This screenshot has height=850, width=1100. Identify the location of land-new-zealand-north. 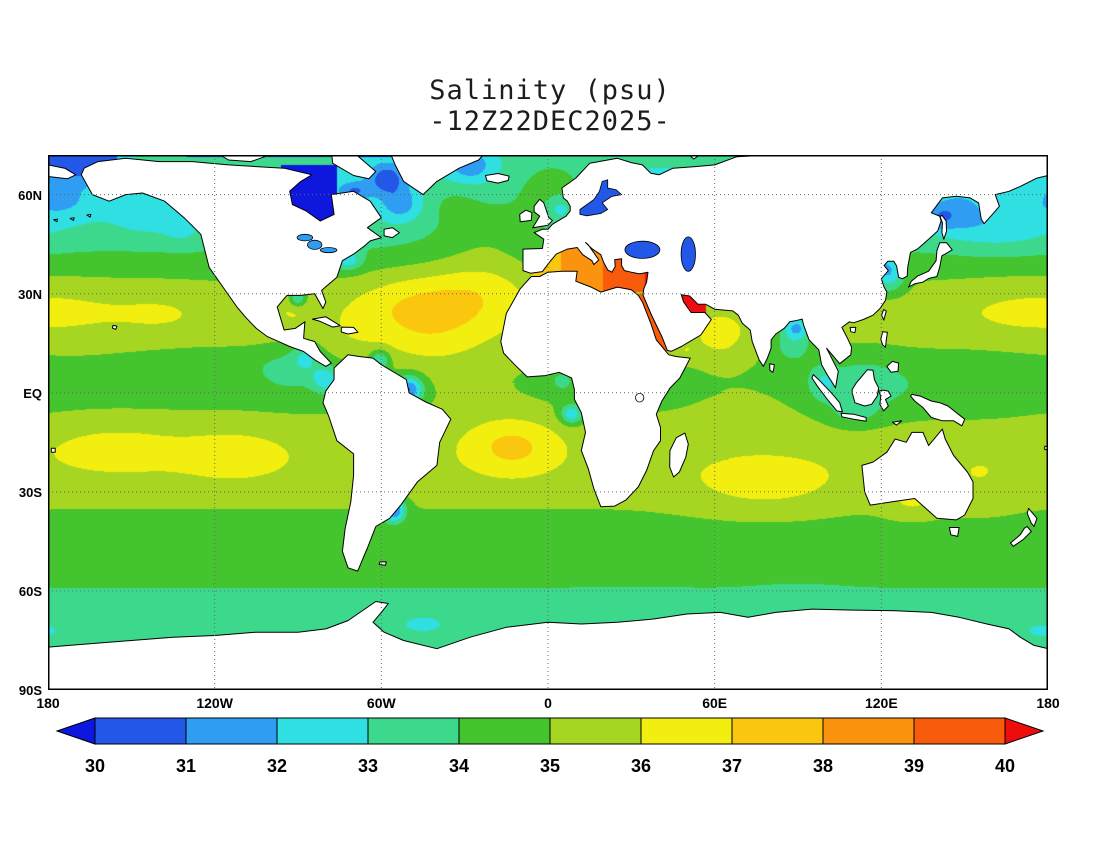
(1032, 517).